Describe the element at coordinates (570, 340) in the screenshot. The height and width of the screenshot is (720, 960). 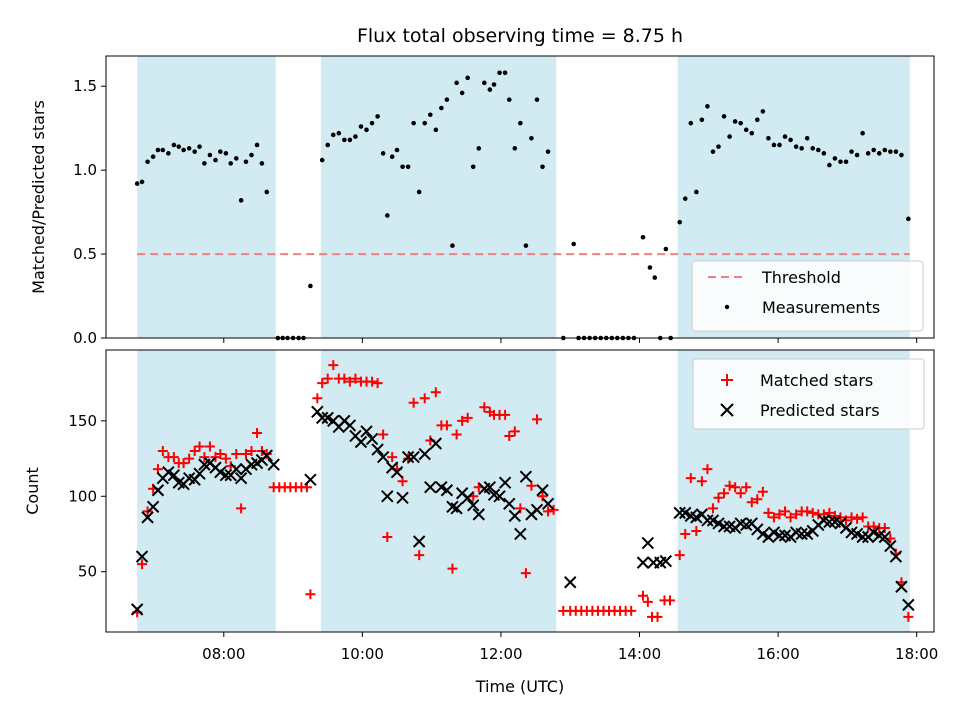
I see `top-panel-x-ticks` at that location.